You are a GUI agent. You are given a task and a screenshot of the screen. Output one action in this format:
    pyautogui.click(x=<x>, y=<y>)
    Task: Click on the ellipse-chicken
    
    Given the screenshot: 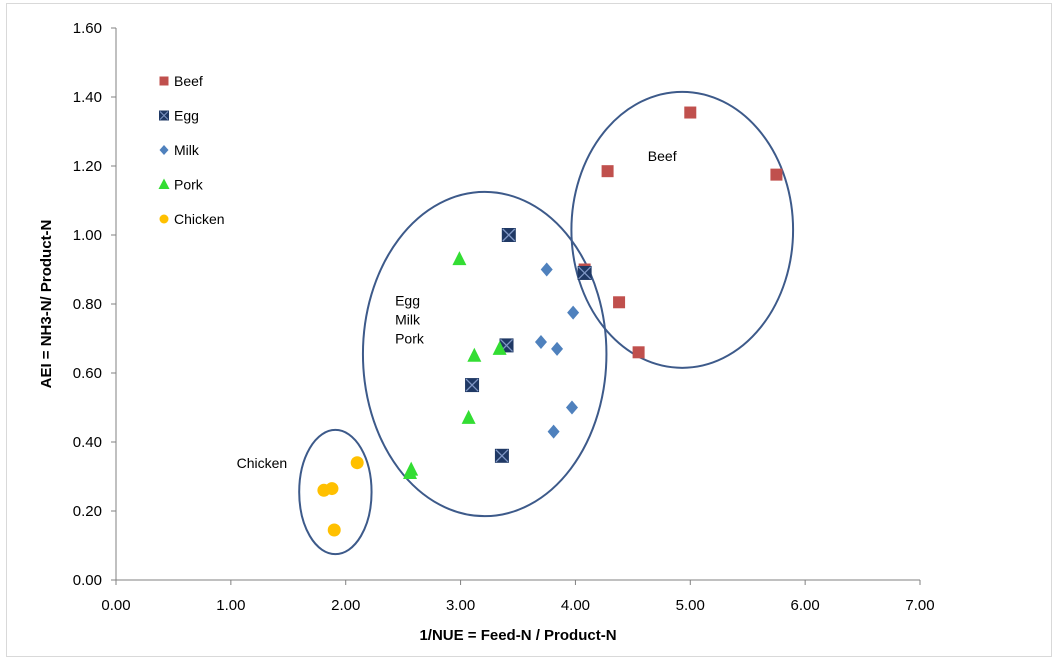 What is the action you would take?
    pyautogui.click(x=335, y=492)
    